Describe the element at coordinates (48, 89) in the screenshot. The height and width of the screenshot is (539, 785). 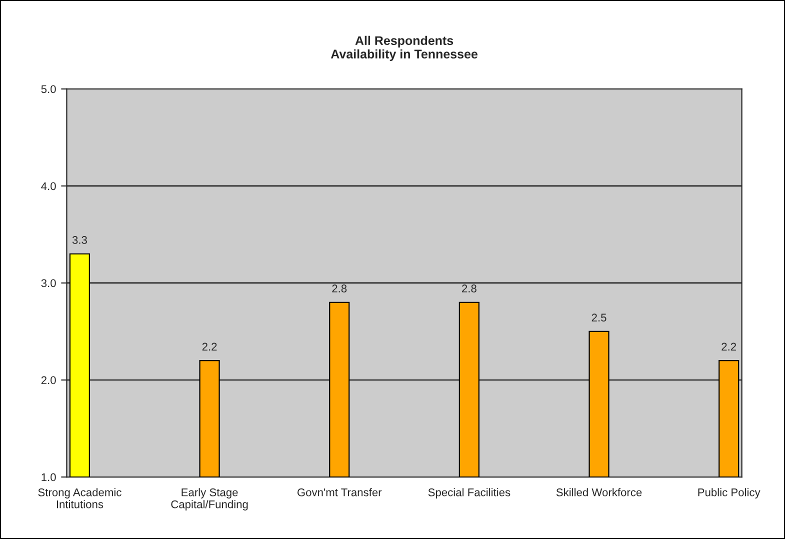
I see `y-tick-label: 5.0` at that location.